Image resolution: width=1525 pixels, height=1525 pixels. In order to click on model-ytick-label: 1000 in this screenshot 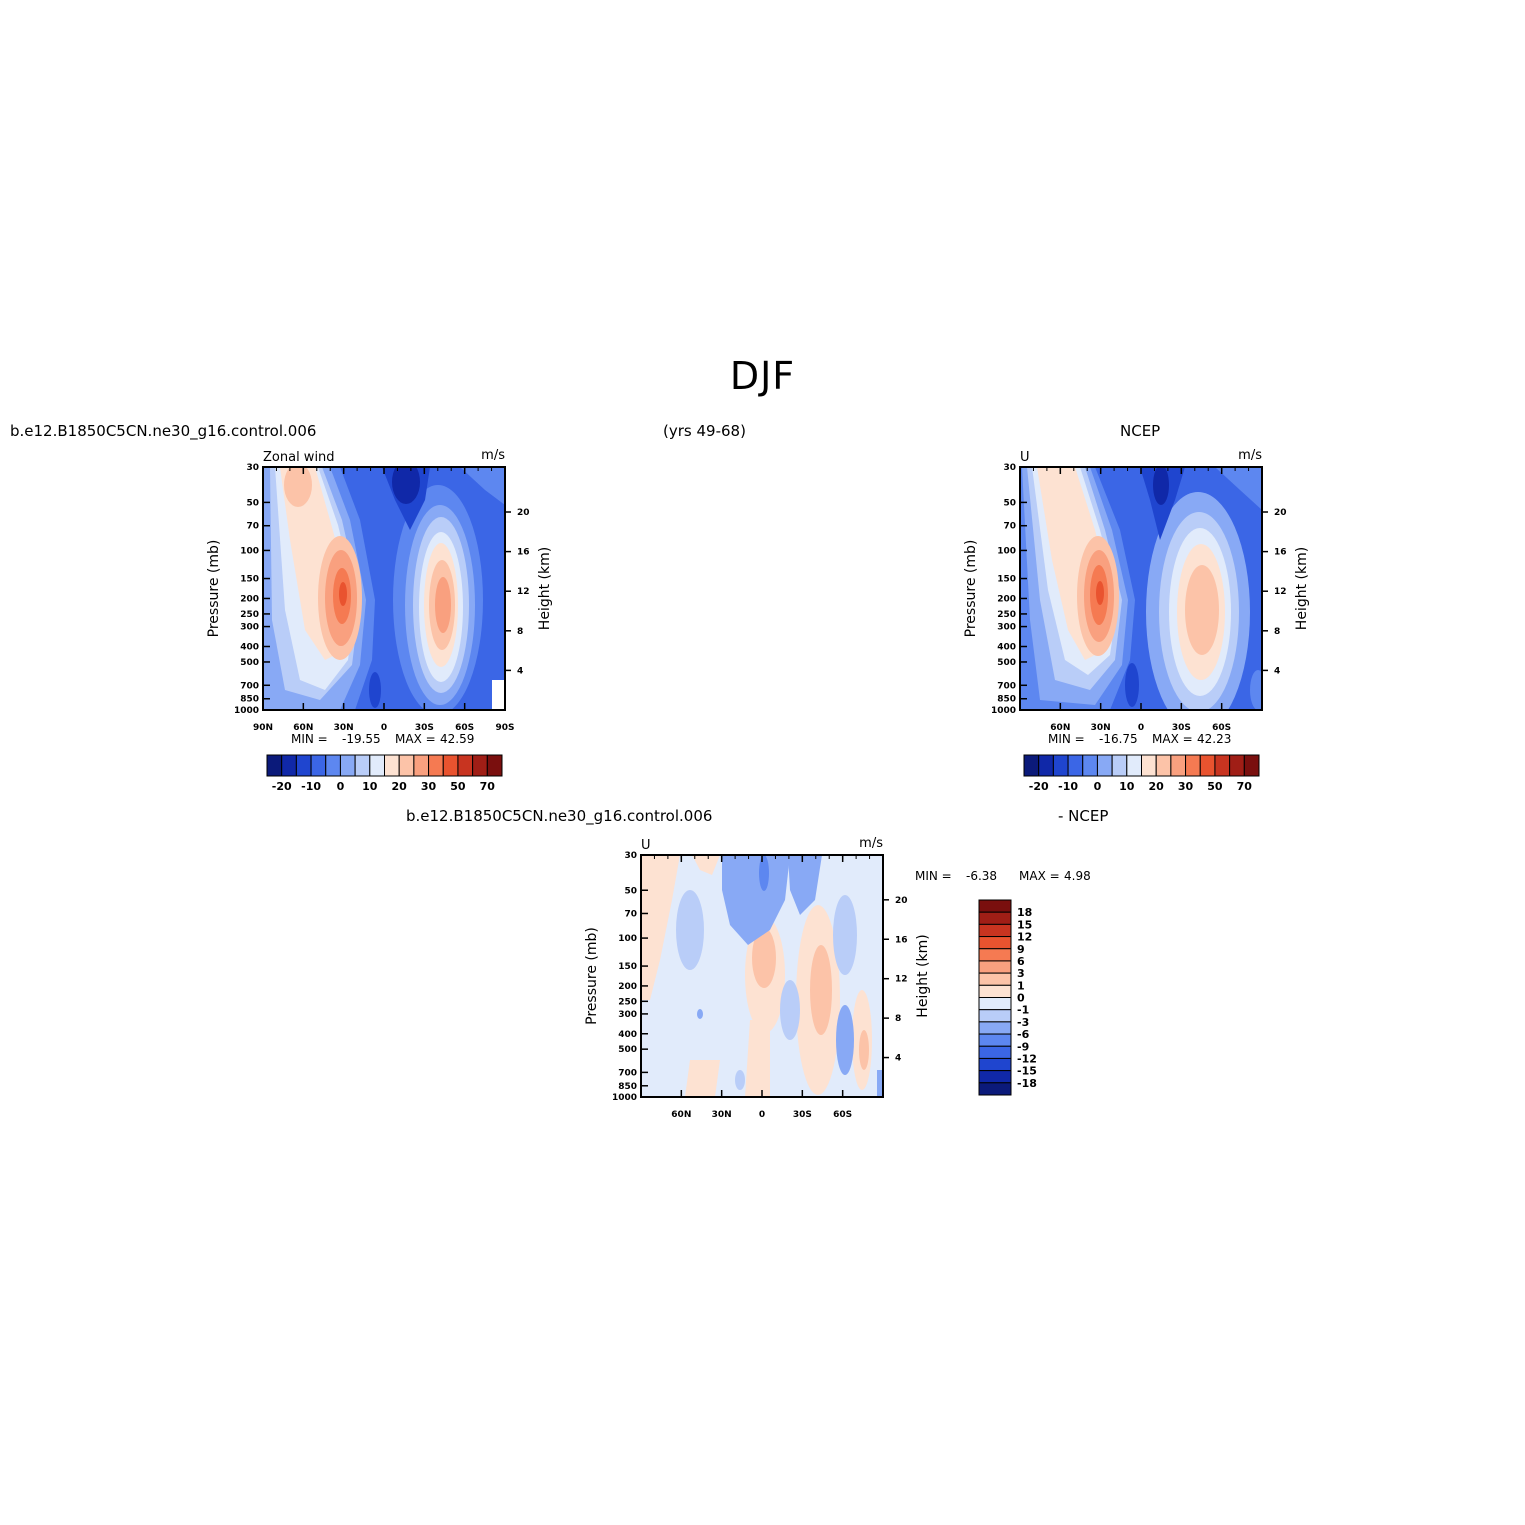, I will do `click(246, 711)`.